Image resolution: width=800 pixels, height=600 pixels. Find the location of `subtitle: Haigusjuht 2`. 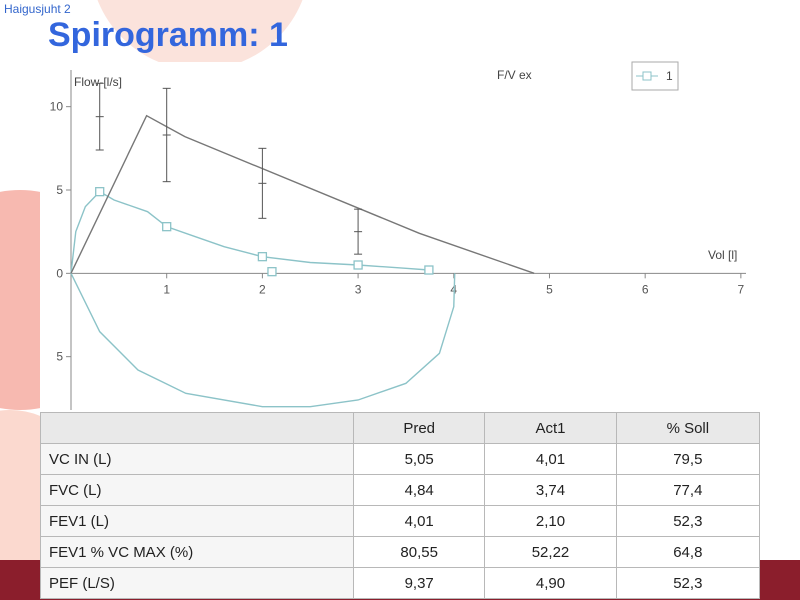

subtitle: Haigusjuht 2 is located at coordinates (37, 9).